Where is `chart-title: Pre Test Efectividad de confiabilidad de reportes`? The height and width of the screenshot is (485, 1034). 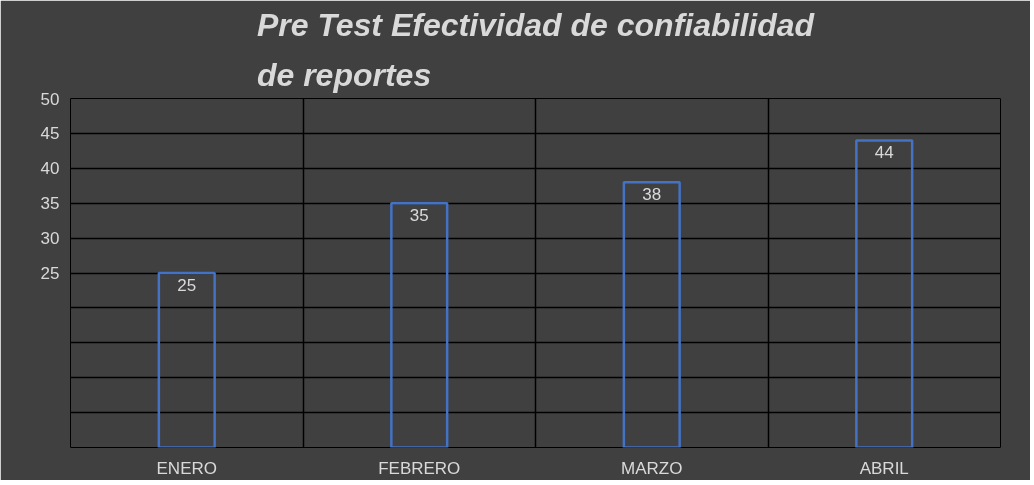 chart-title: Pre Test Efectividad de confiabilidad de reportes is located at coordinates (536, 50).